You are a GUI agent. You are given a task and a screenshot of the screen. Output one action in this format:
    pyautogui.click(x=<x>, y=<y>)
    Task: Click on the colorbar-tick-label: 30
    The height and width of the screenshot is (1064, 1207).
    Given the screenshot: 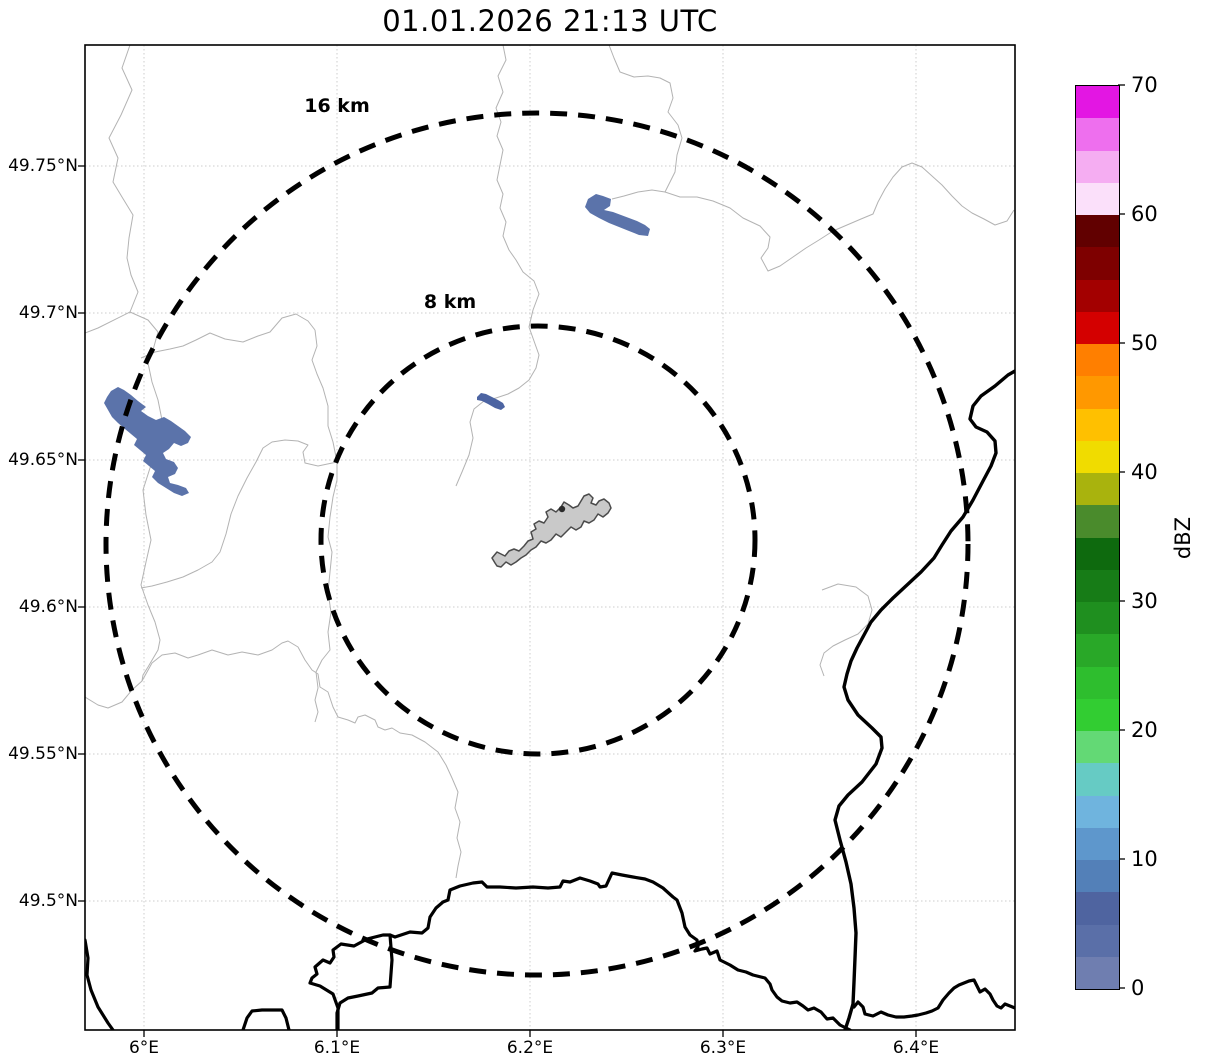 What is the action you would take?
    pyautogui.click(x=1144, y=601)
    